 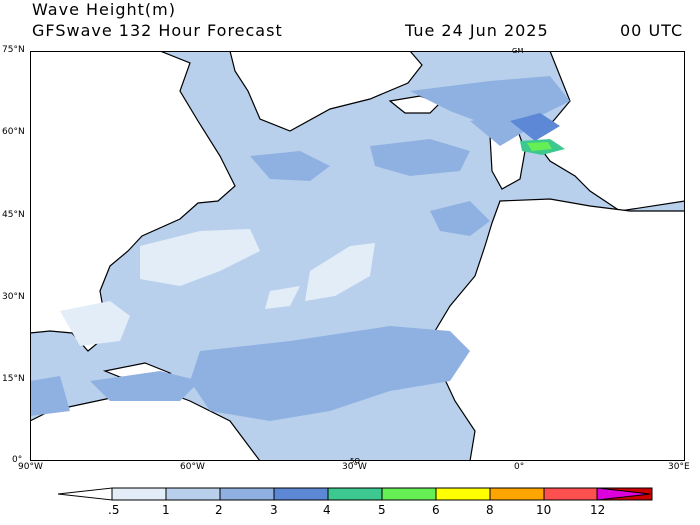 What do you see at coordinates (13, 379) in the screenshot?
I see `lat-label-15n: 15°N` at bounding box center [13, 379].